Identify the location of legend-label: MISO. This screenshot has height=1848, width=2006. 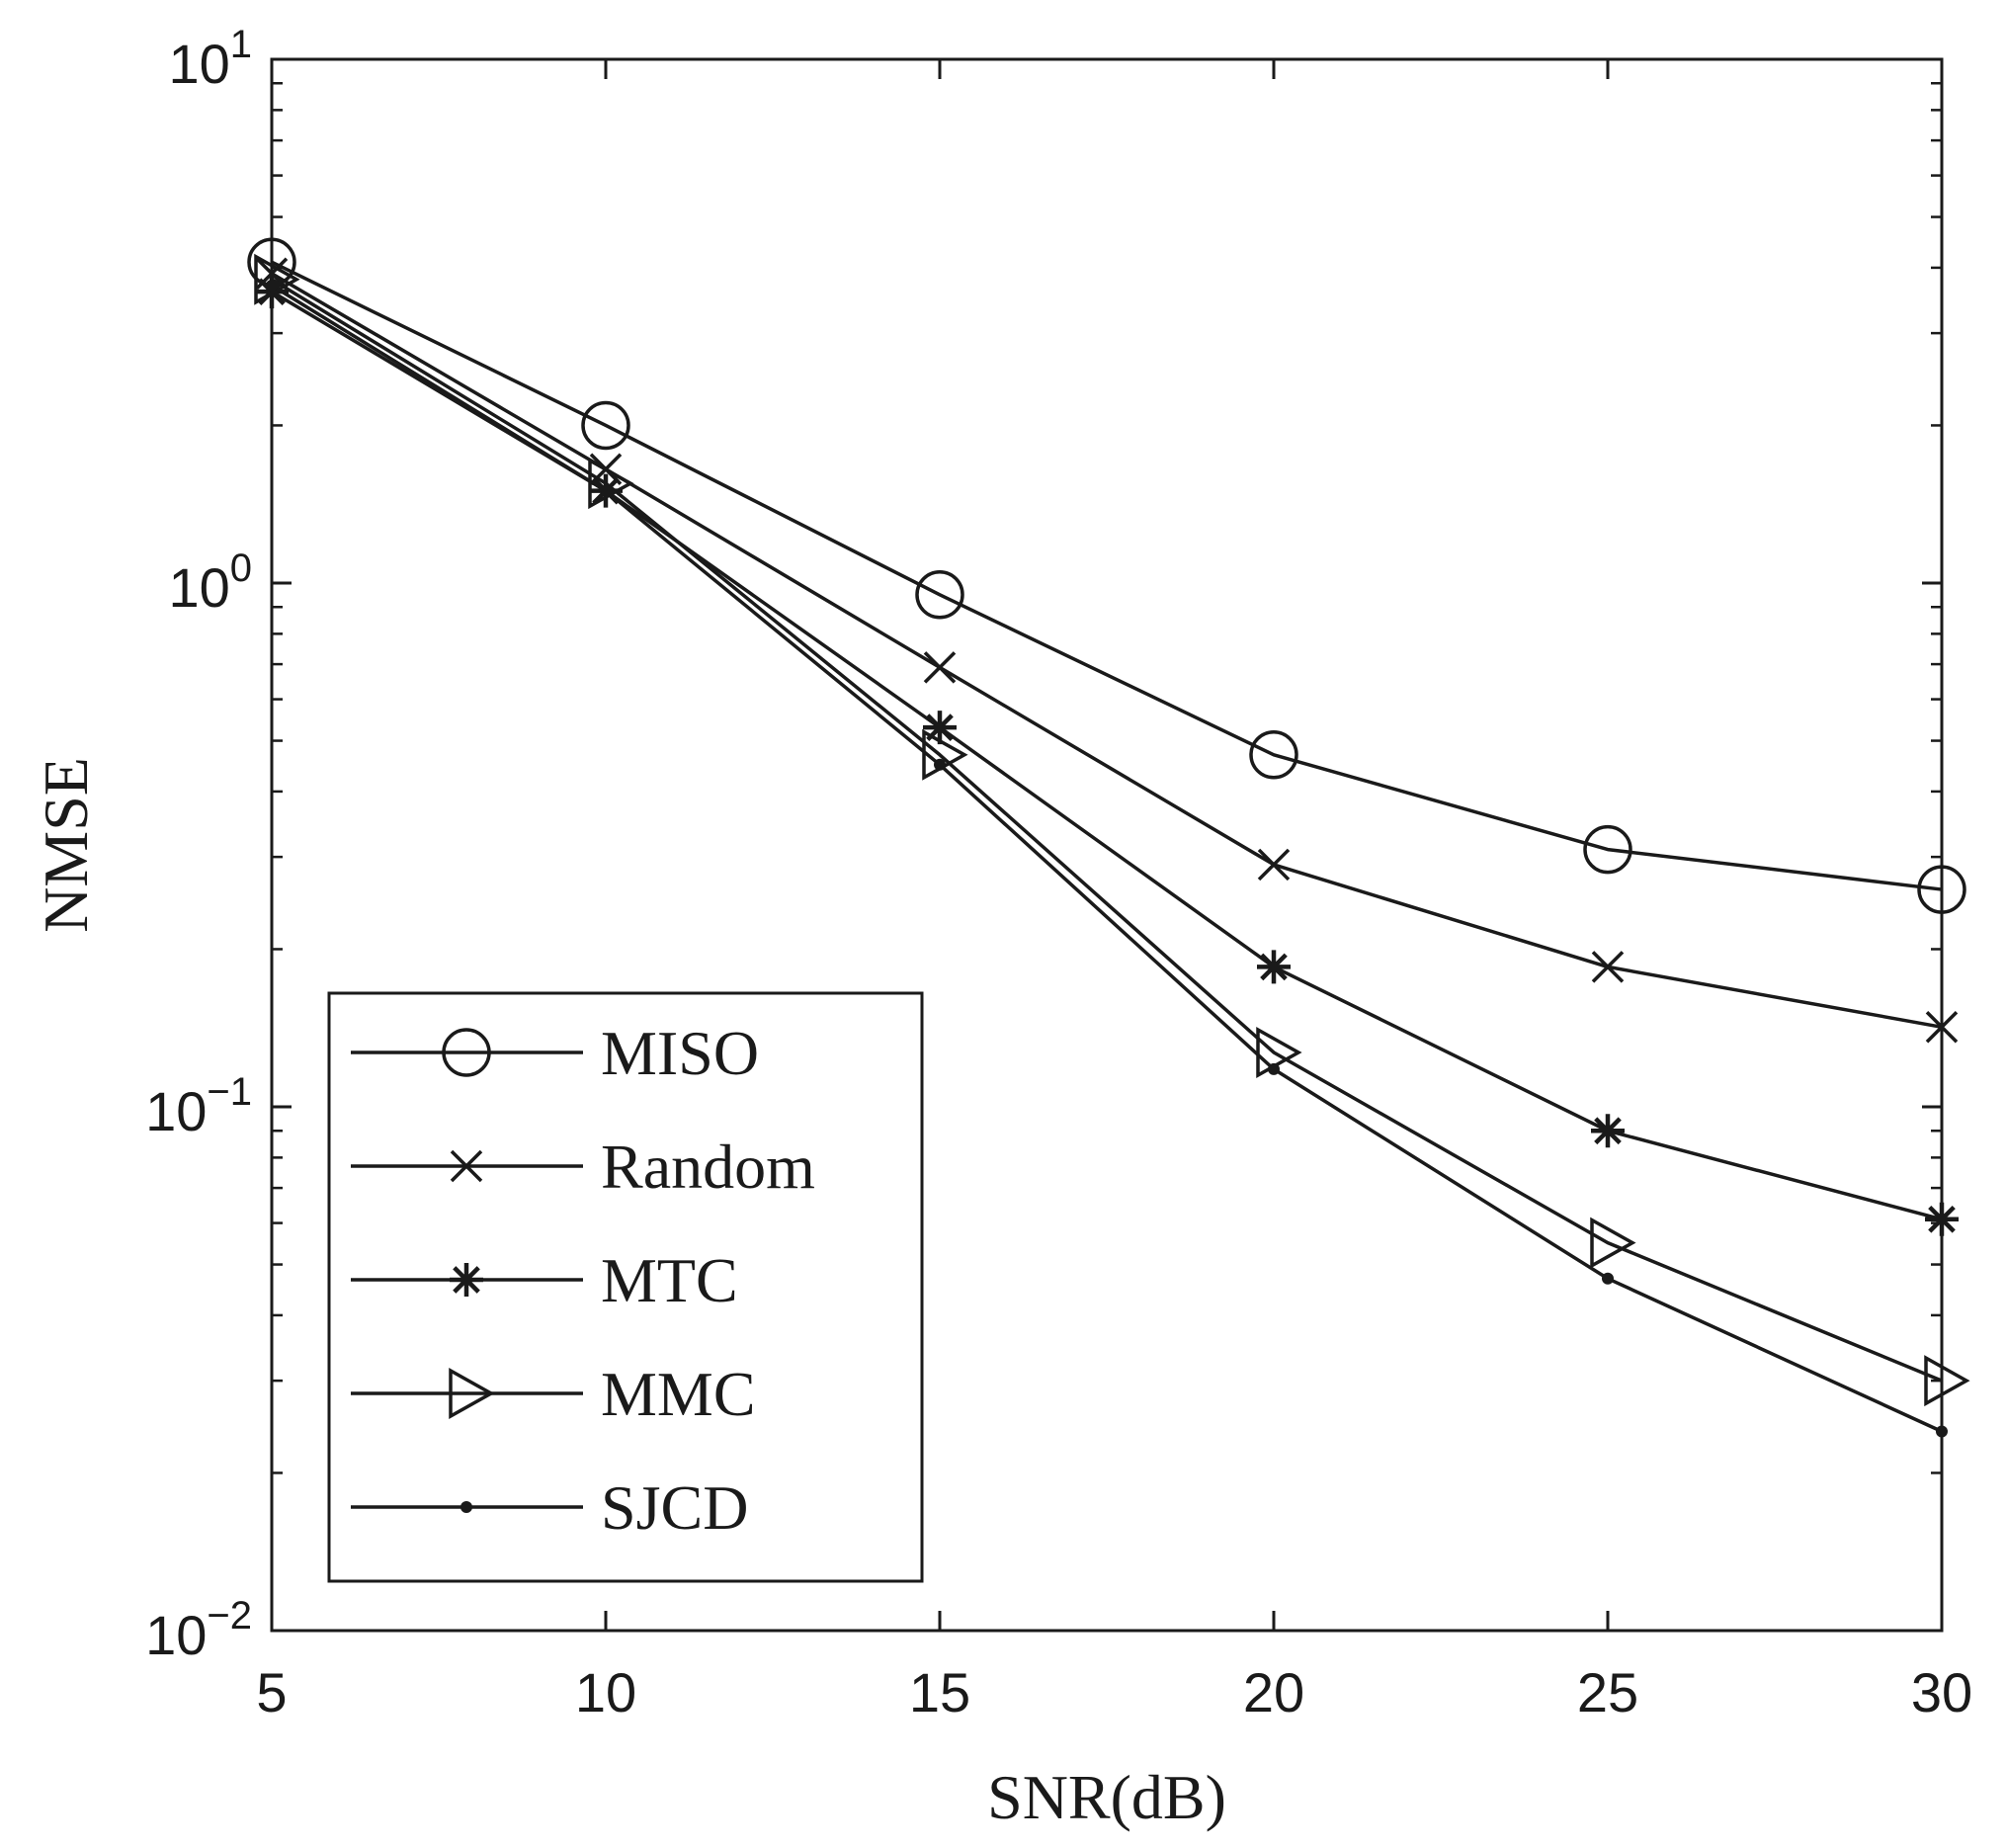
(680, 1053).